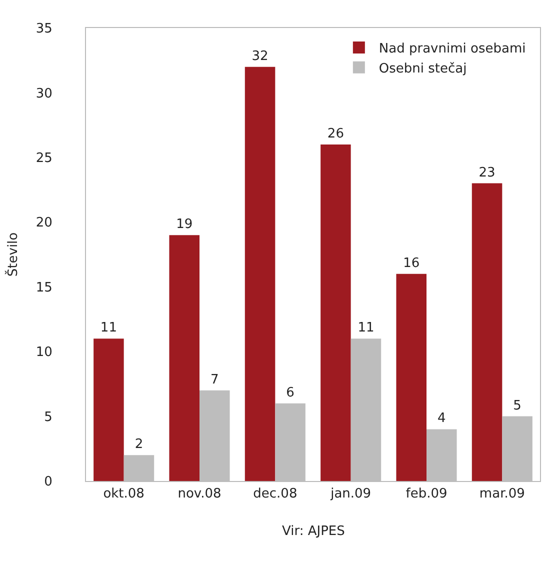 The image size is (554, 561). Describe the element at coordinates (44, 158) in the screenshot. I see `y-tick-label: 25` at that location.